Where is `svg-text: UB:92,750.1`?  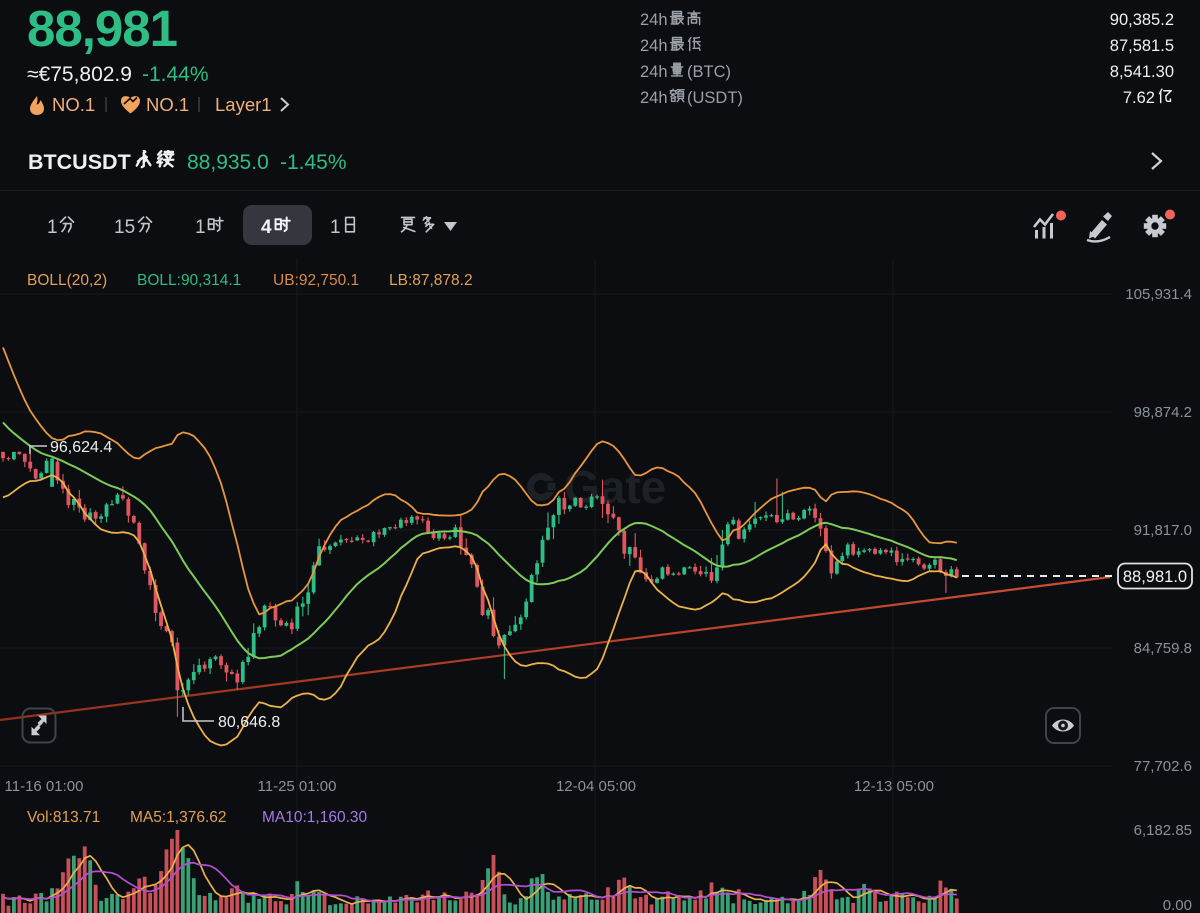
svg-text: UB:92,750.1 is located at coordinates (316, 280).